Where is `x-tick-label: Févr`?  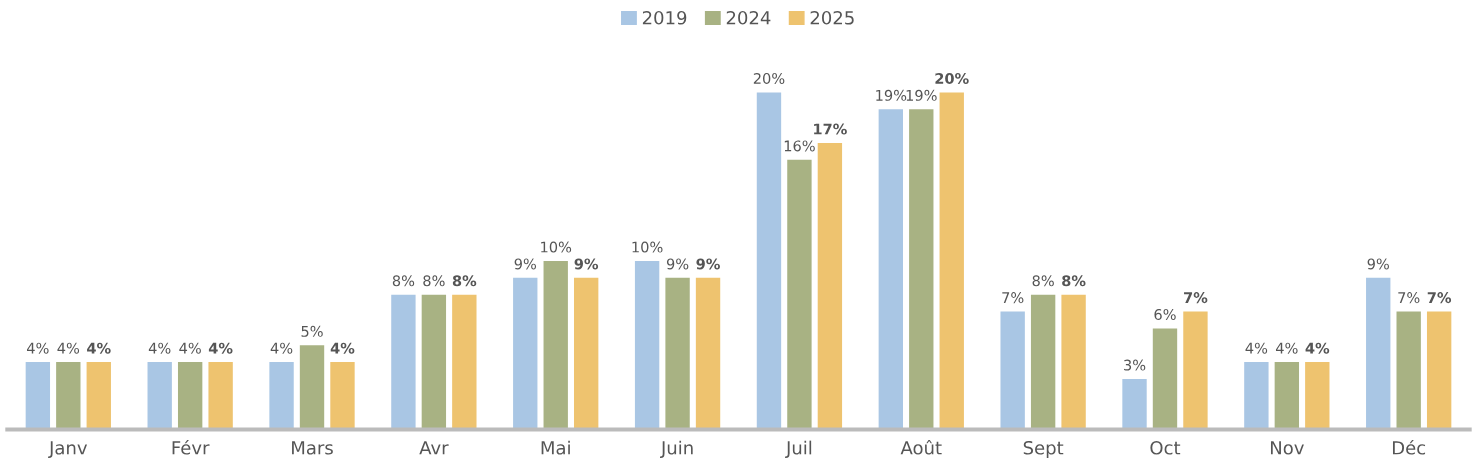
x-tick-label: Févr is located at coordinates (191, 447).